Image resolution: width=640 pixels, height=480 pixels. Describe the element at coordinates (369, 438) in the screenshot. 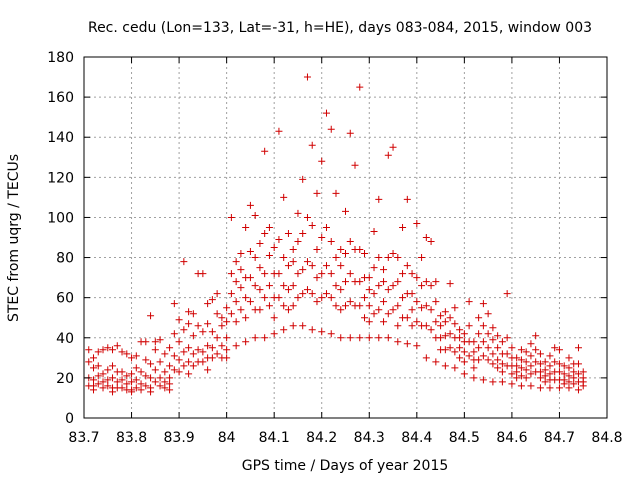

I see `x-tick-label: 84.3` at that location.